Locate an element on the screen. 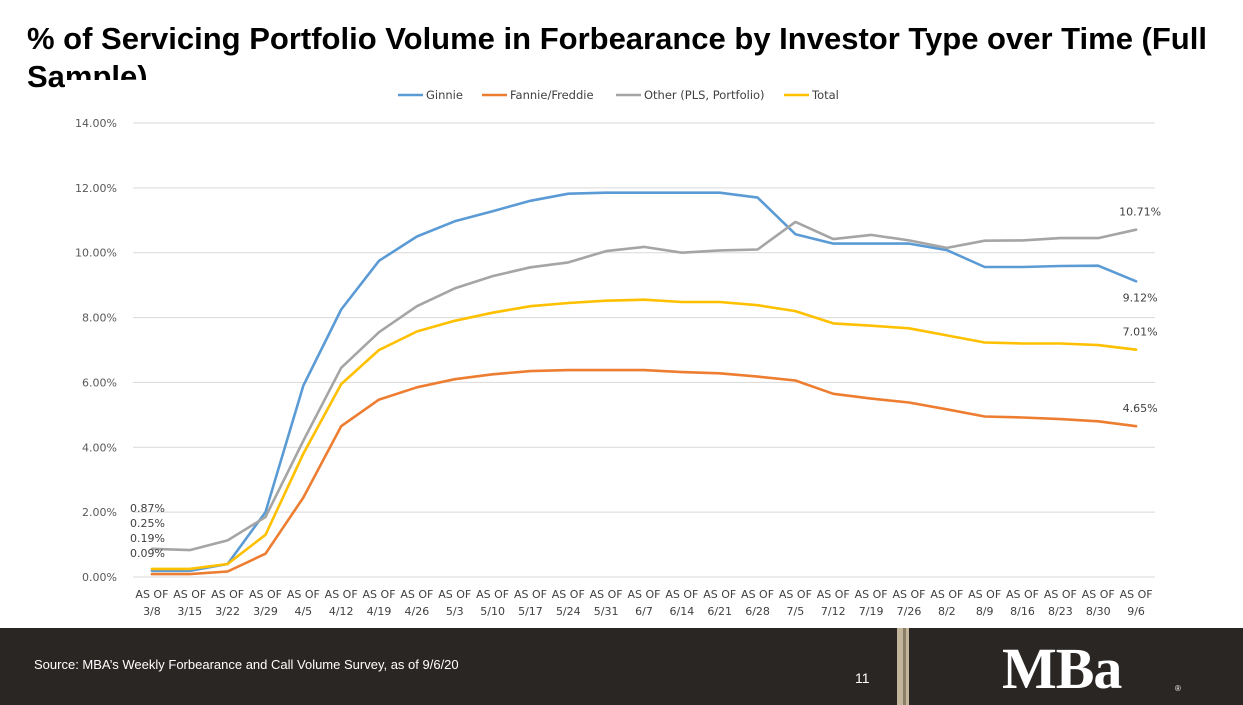 Image resolution: width=1243 pixels, height=705 pixels. x-tick-label: 8/2 is located at coordinates (947, 611).